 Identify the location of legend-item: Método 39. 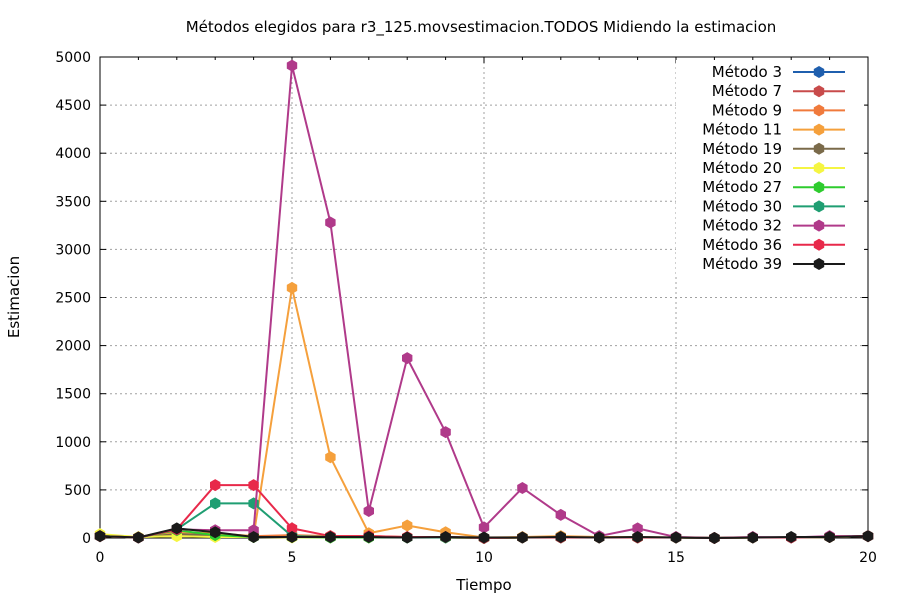
(773, 264).